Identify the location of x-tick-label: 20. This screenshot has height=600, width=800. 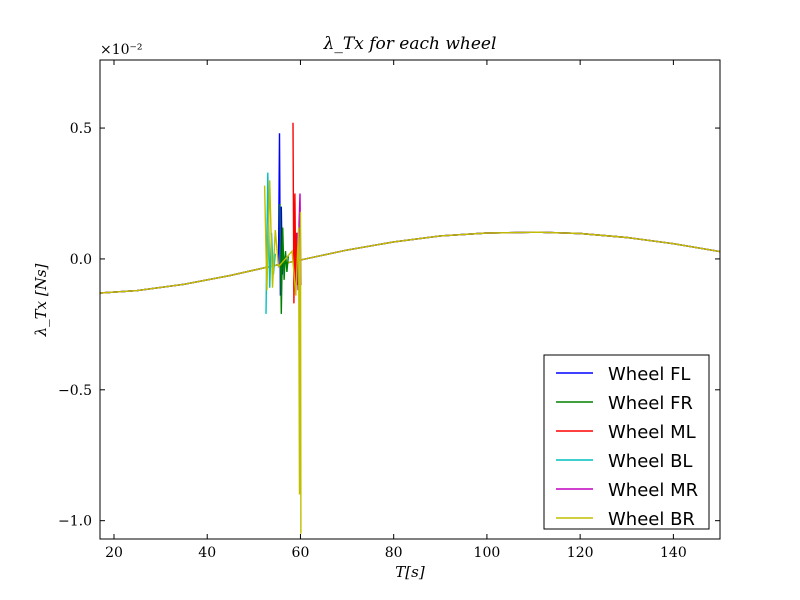
(114, 553).